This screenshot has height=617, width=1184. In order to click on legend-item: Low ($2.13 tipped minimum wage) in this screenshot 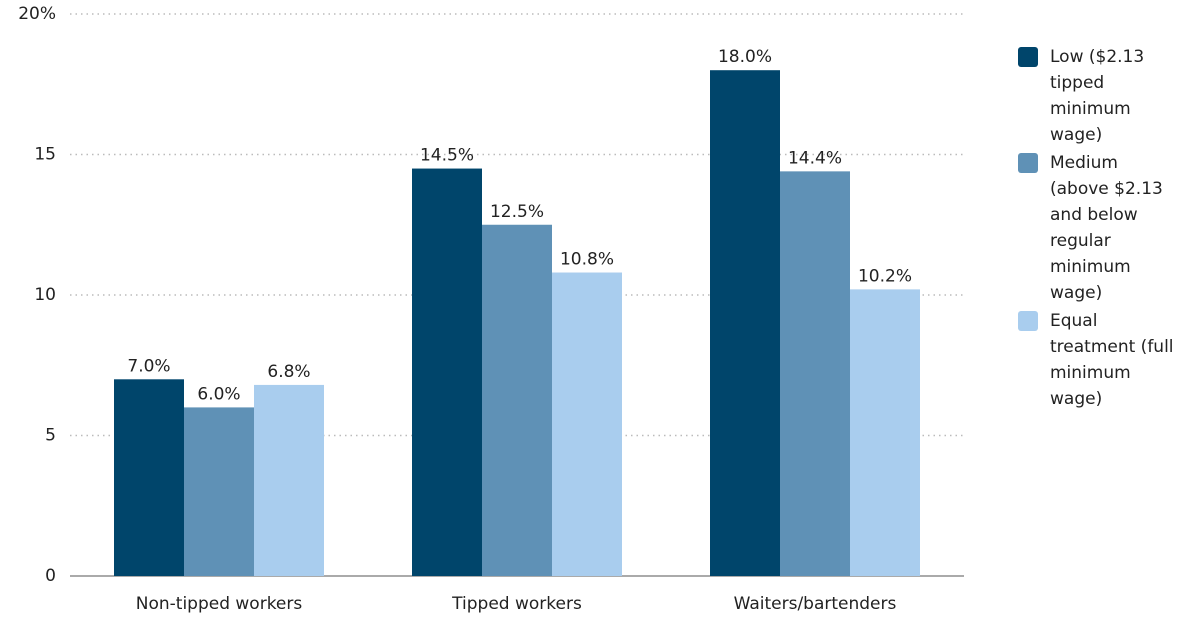, I will do `click(1098, 96)`.